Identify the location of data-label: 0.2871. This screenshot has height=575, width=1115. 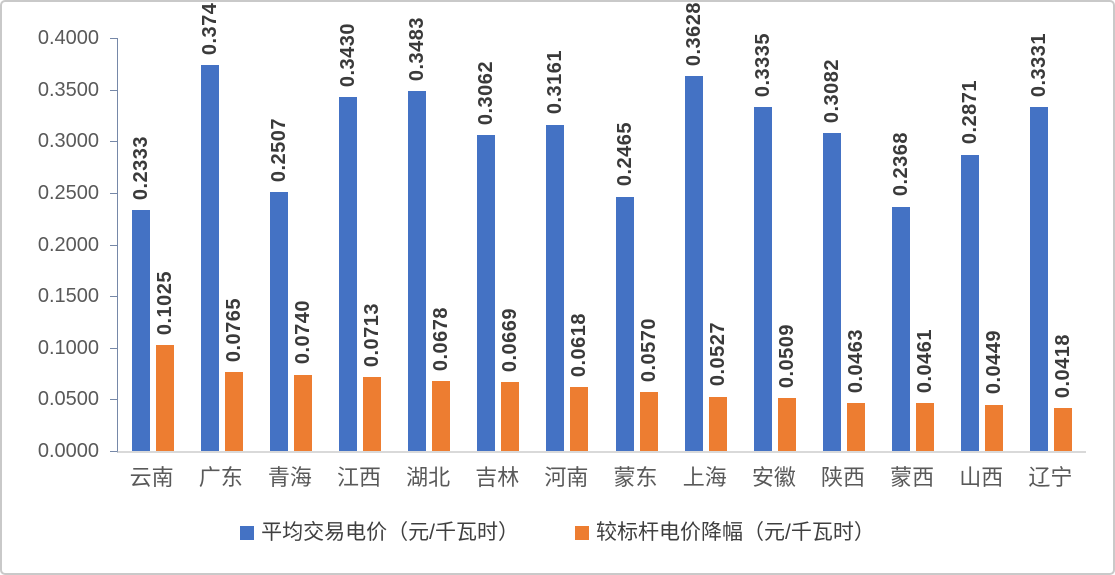
(970, 112).